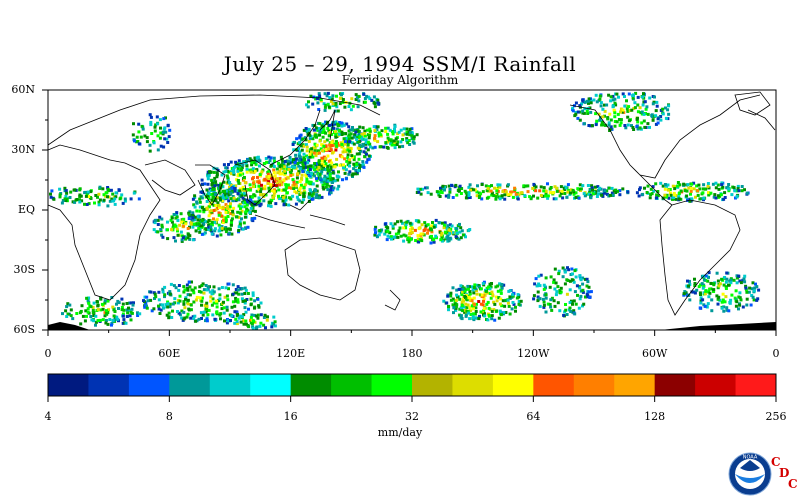 The width and height of the screenshot is (800, 500). What do you see at coordinates (513, 385) in the screenshot?
I see `colorbar-swatch` at bounding box center [513, 385].